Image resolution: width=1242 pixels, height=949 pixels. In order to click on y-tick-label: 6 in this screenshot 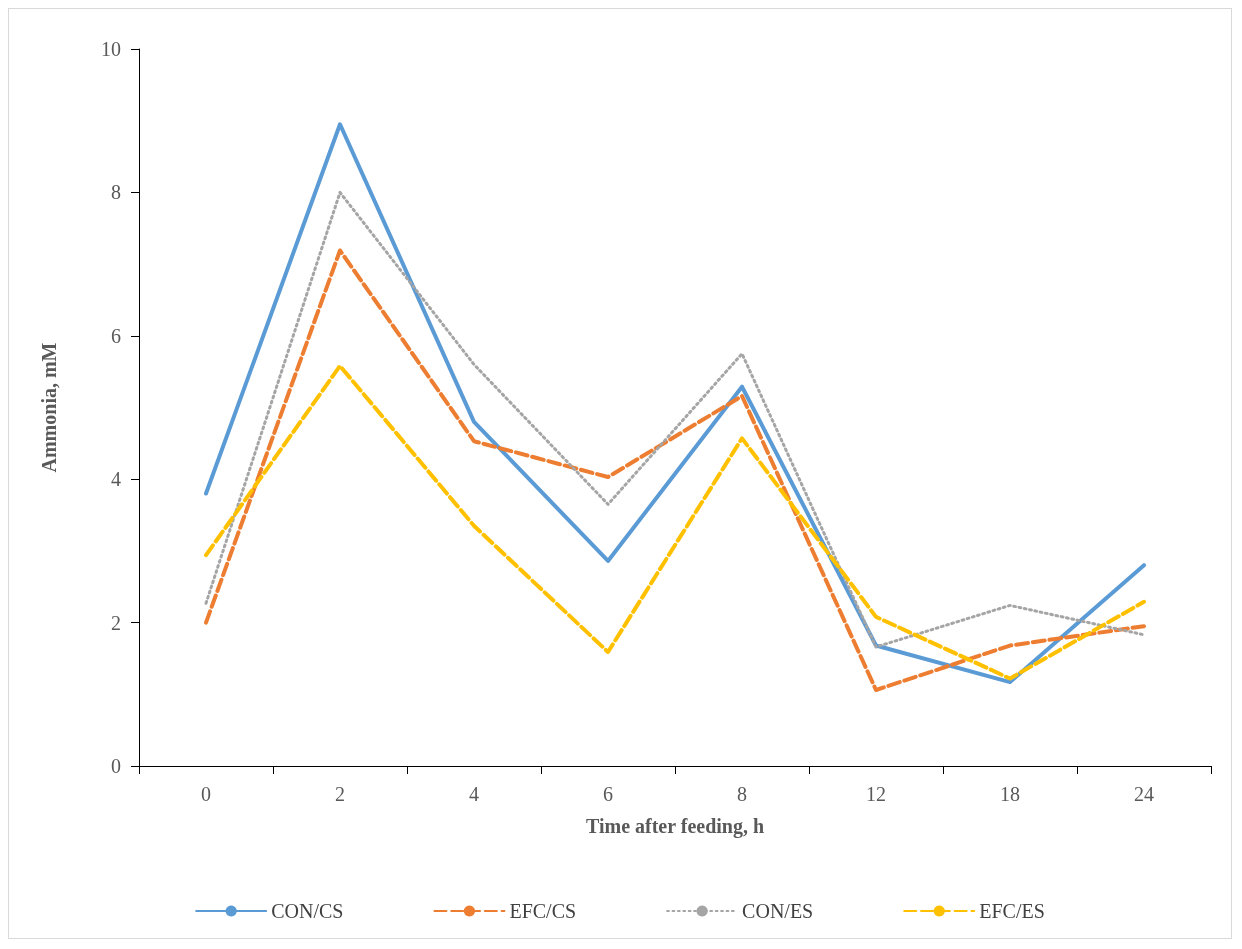, I will do `click(116, 335)`.